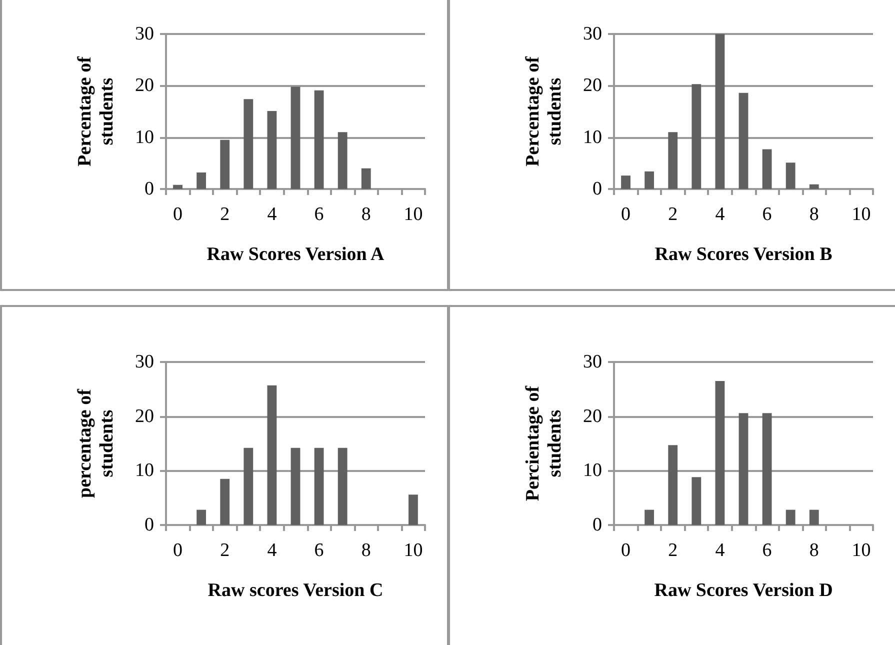 This screenshot has width=895, height=645. What do you see at coordinates (743, 254) in the screenshot?
I see `x-axis-title: Raw Scores Version B` at bounding box center [743, 254].